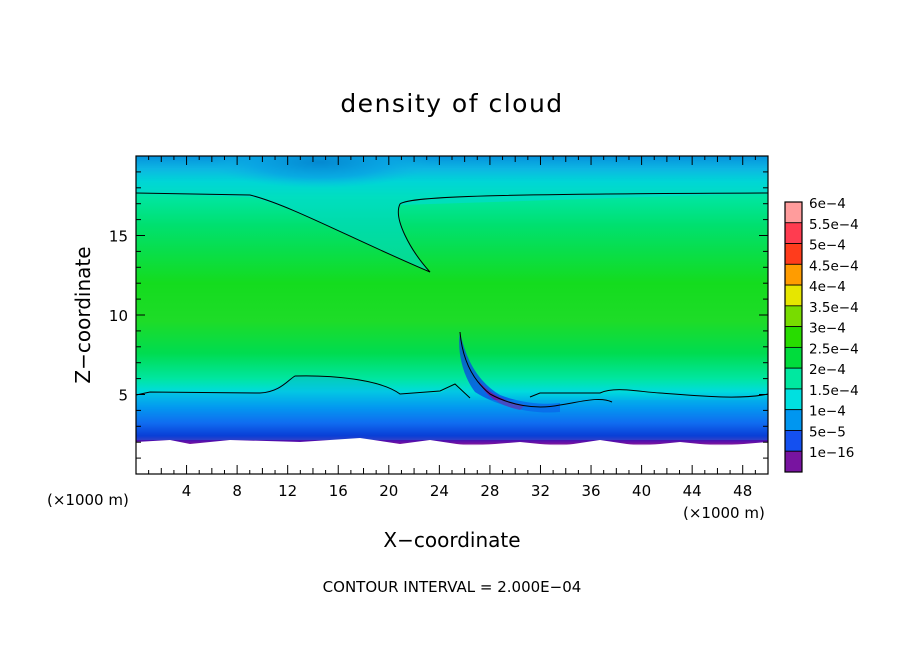 The width and height of the screenshot is (904, 654). I want to click on colorbar-frame, so click(793, 337).